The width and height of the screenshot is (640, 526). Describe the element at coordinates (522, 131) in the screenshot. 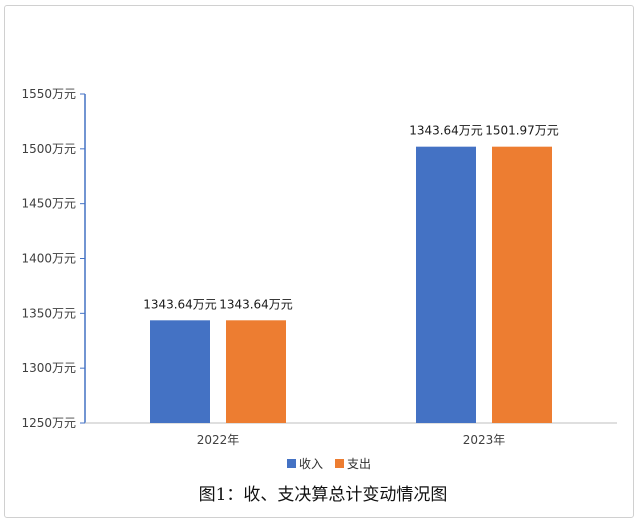

I see `data-label: 1501.97万元` at that location.